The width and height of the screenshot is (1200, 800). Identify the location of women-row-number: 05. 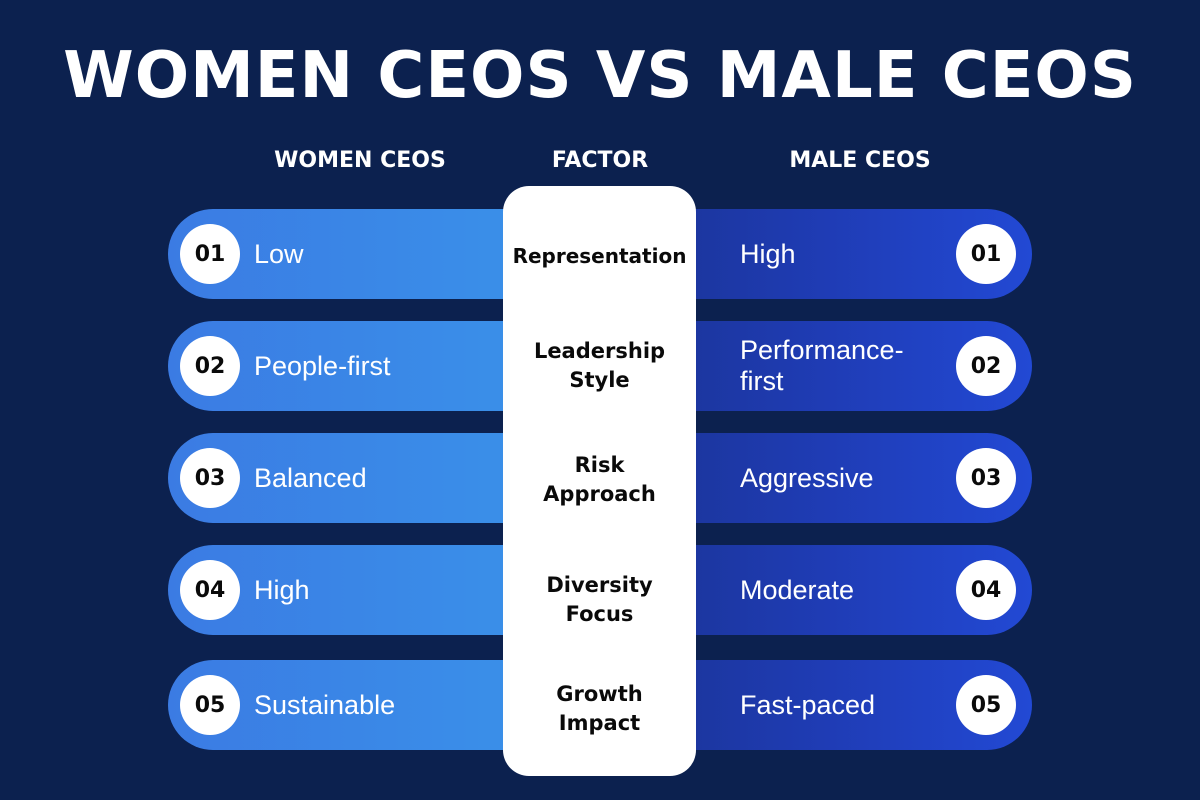
(210, 705).